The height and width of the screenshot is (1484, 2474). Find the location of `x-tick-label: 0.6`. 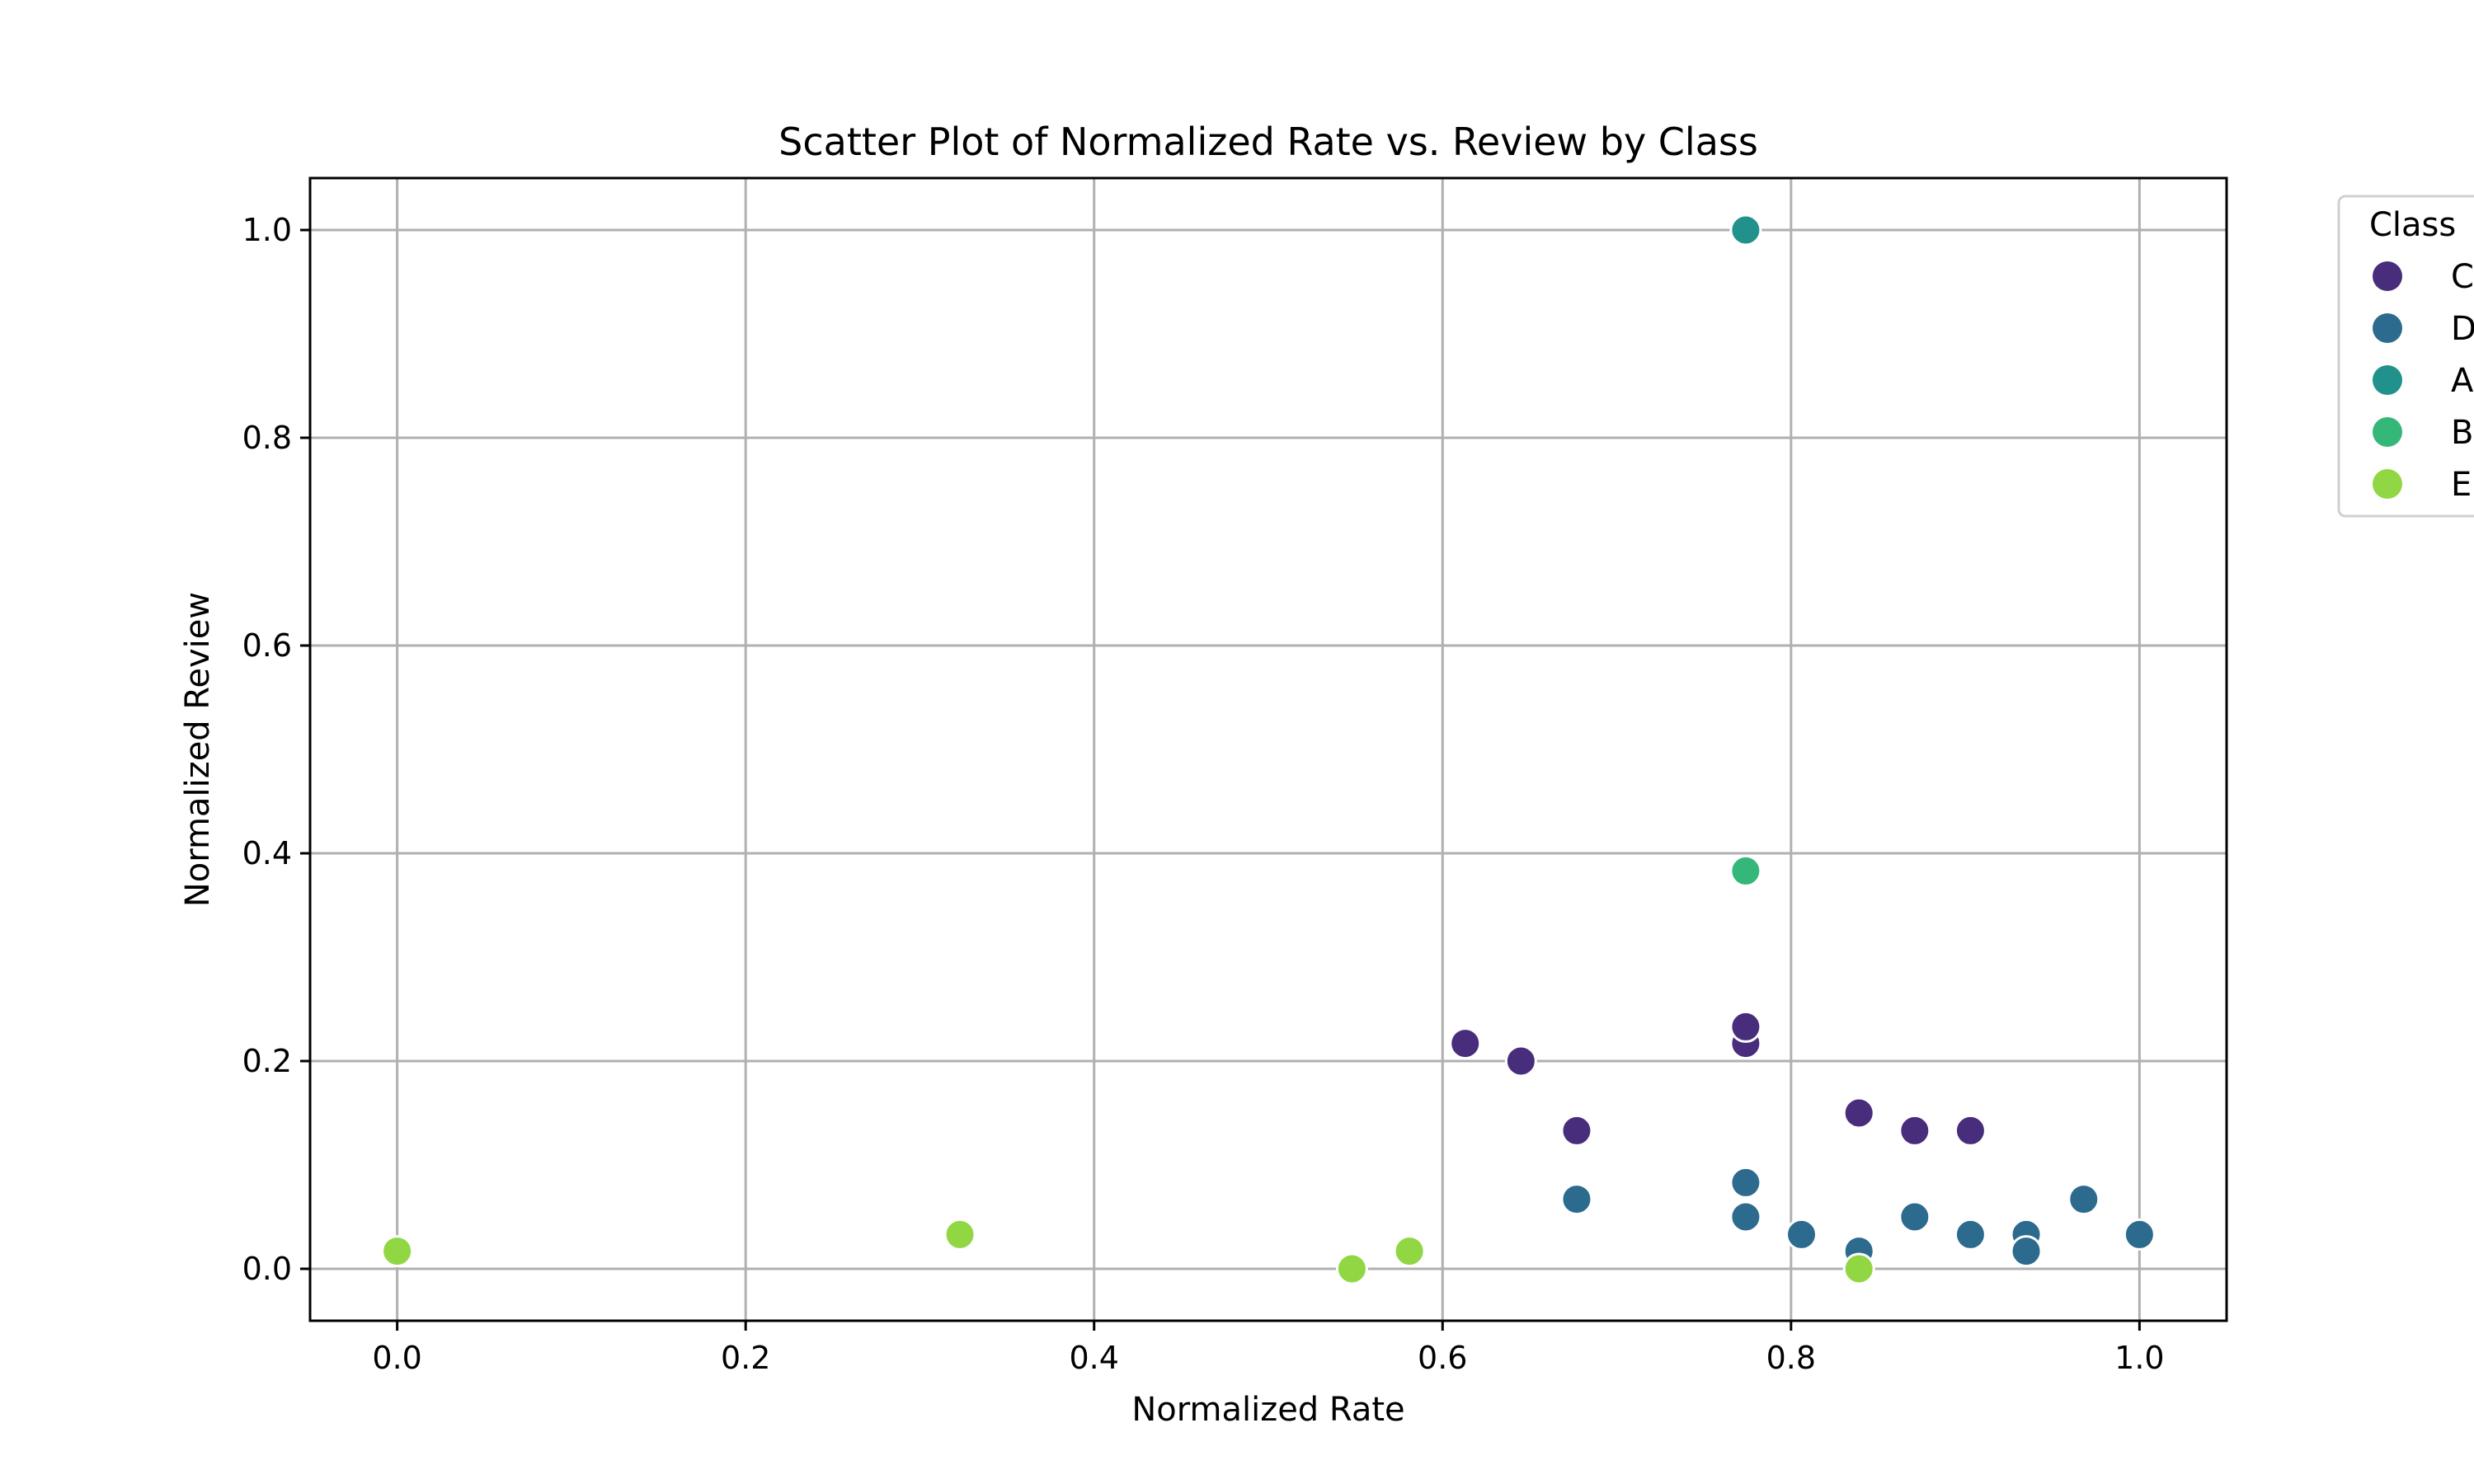

x-tick-label: 0.6 is located at coordinates (1442, 1358).